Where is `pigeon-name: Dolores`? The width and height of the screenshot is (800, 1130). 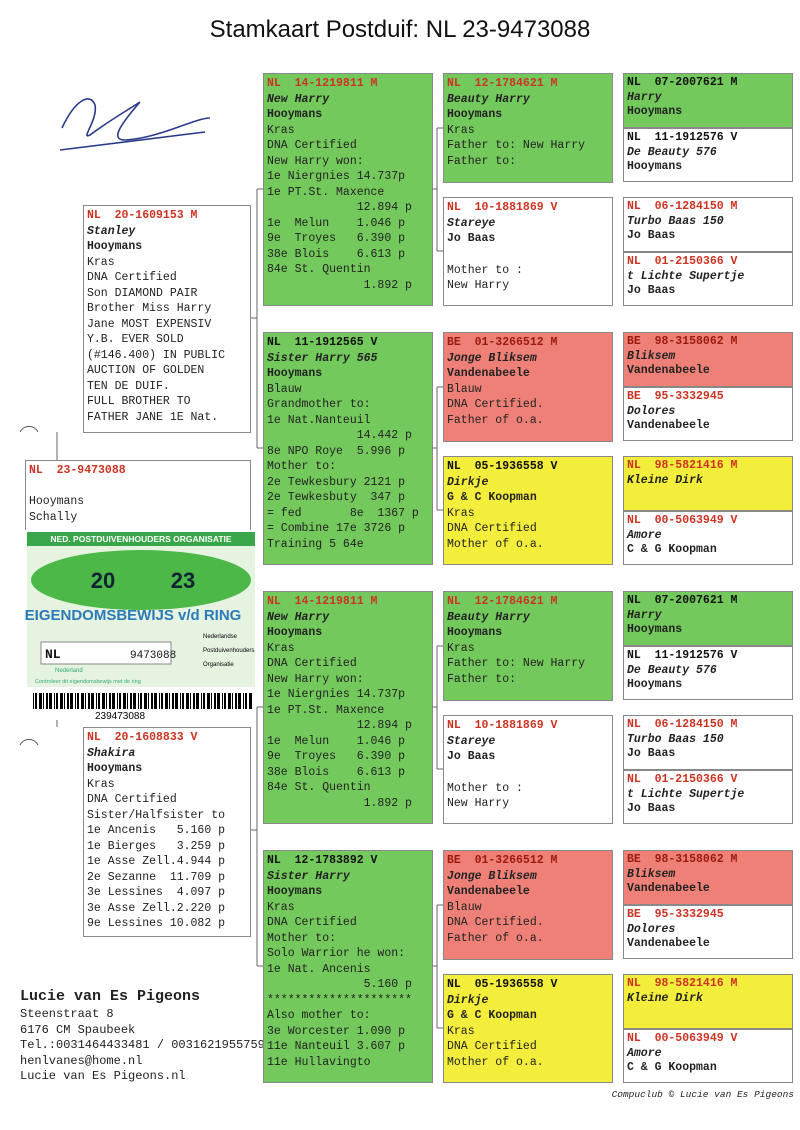 pigeon-name: Dolores is located at coordinates (651, 411).